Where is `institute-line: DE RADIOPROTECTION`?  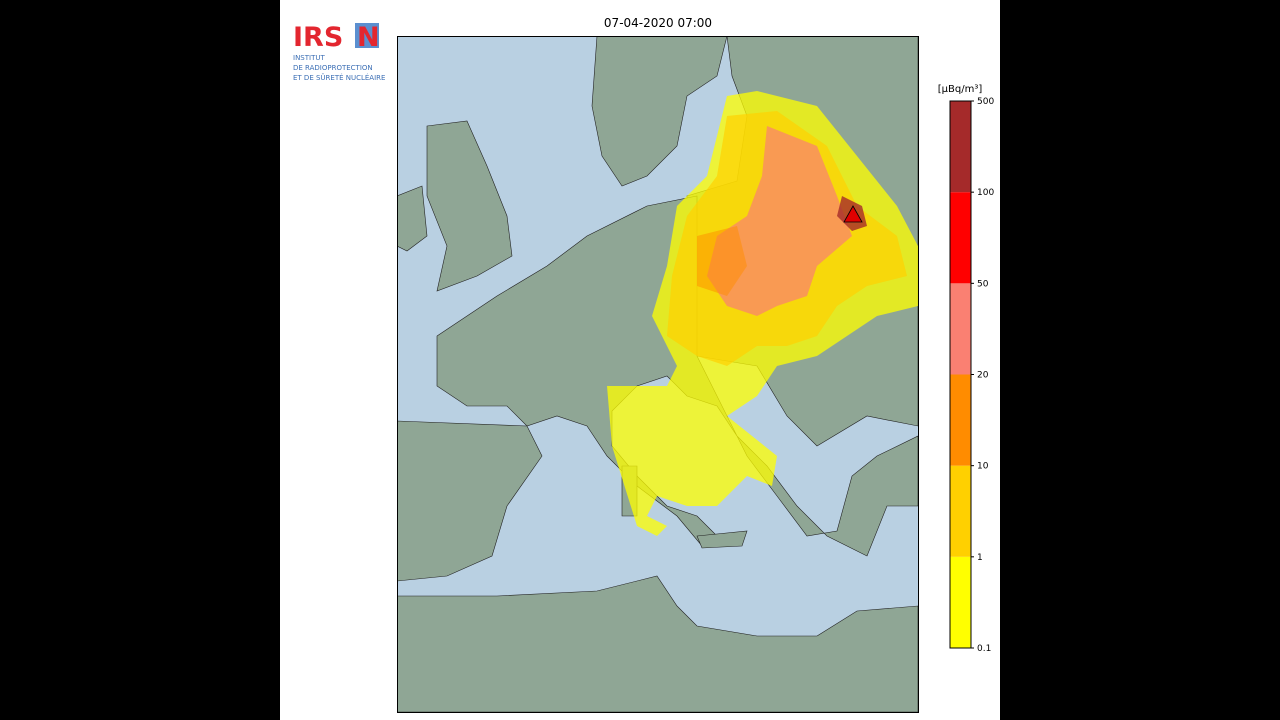 institute-line: DE RADIOPROTECTION is located at coordinates (333, 68).